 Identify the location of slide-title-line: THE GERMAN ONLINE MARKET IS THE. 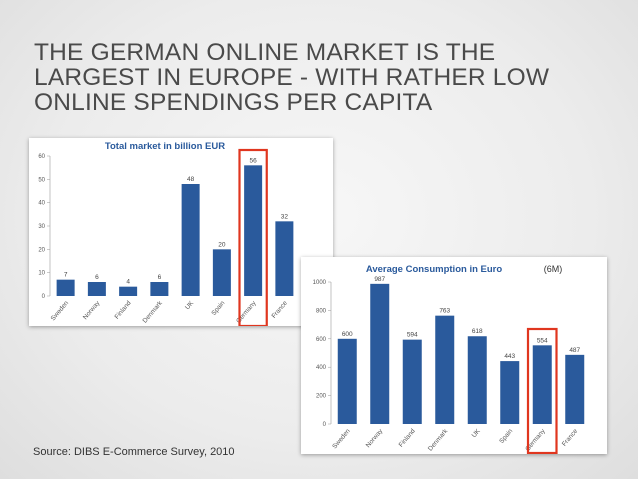
(265, 52).